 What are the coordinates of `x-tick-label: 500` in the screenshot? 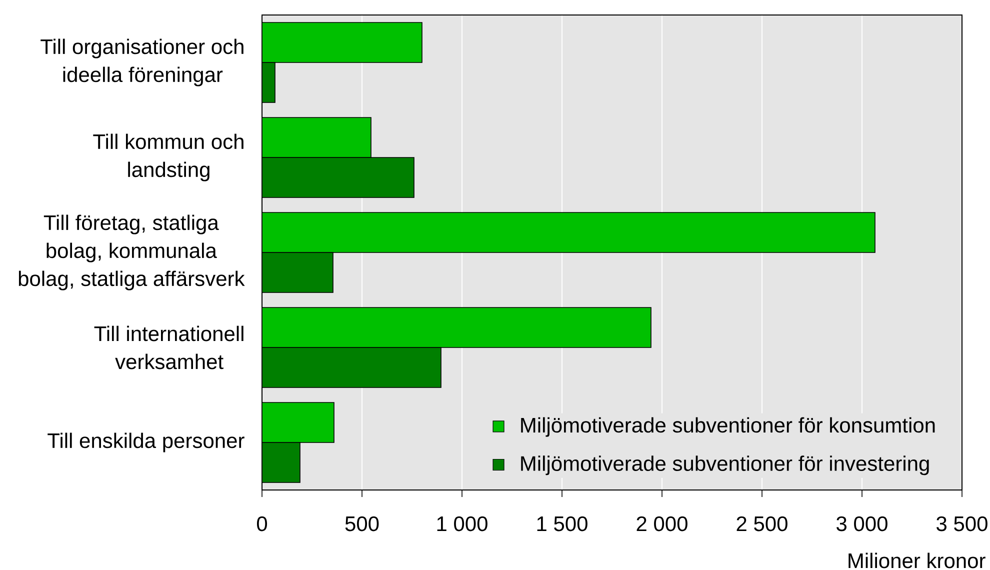 It's located at (362, 524).